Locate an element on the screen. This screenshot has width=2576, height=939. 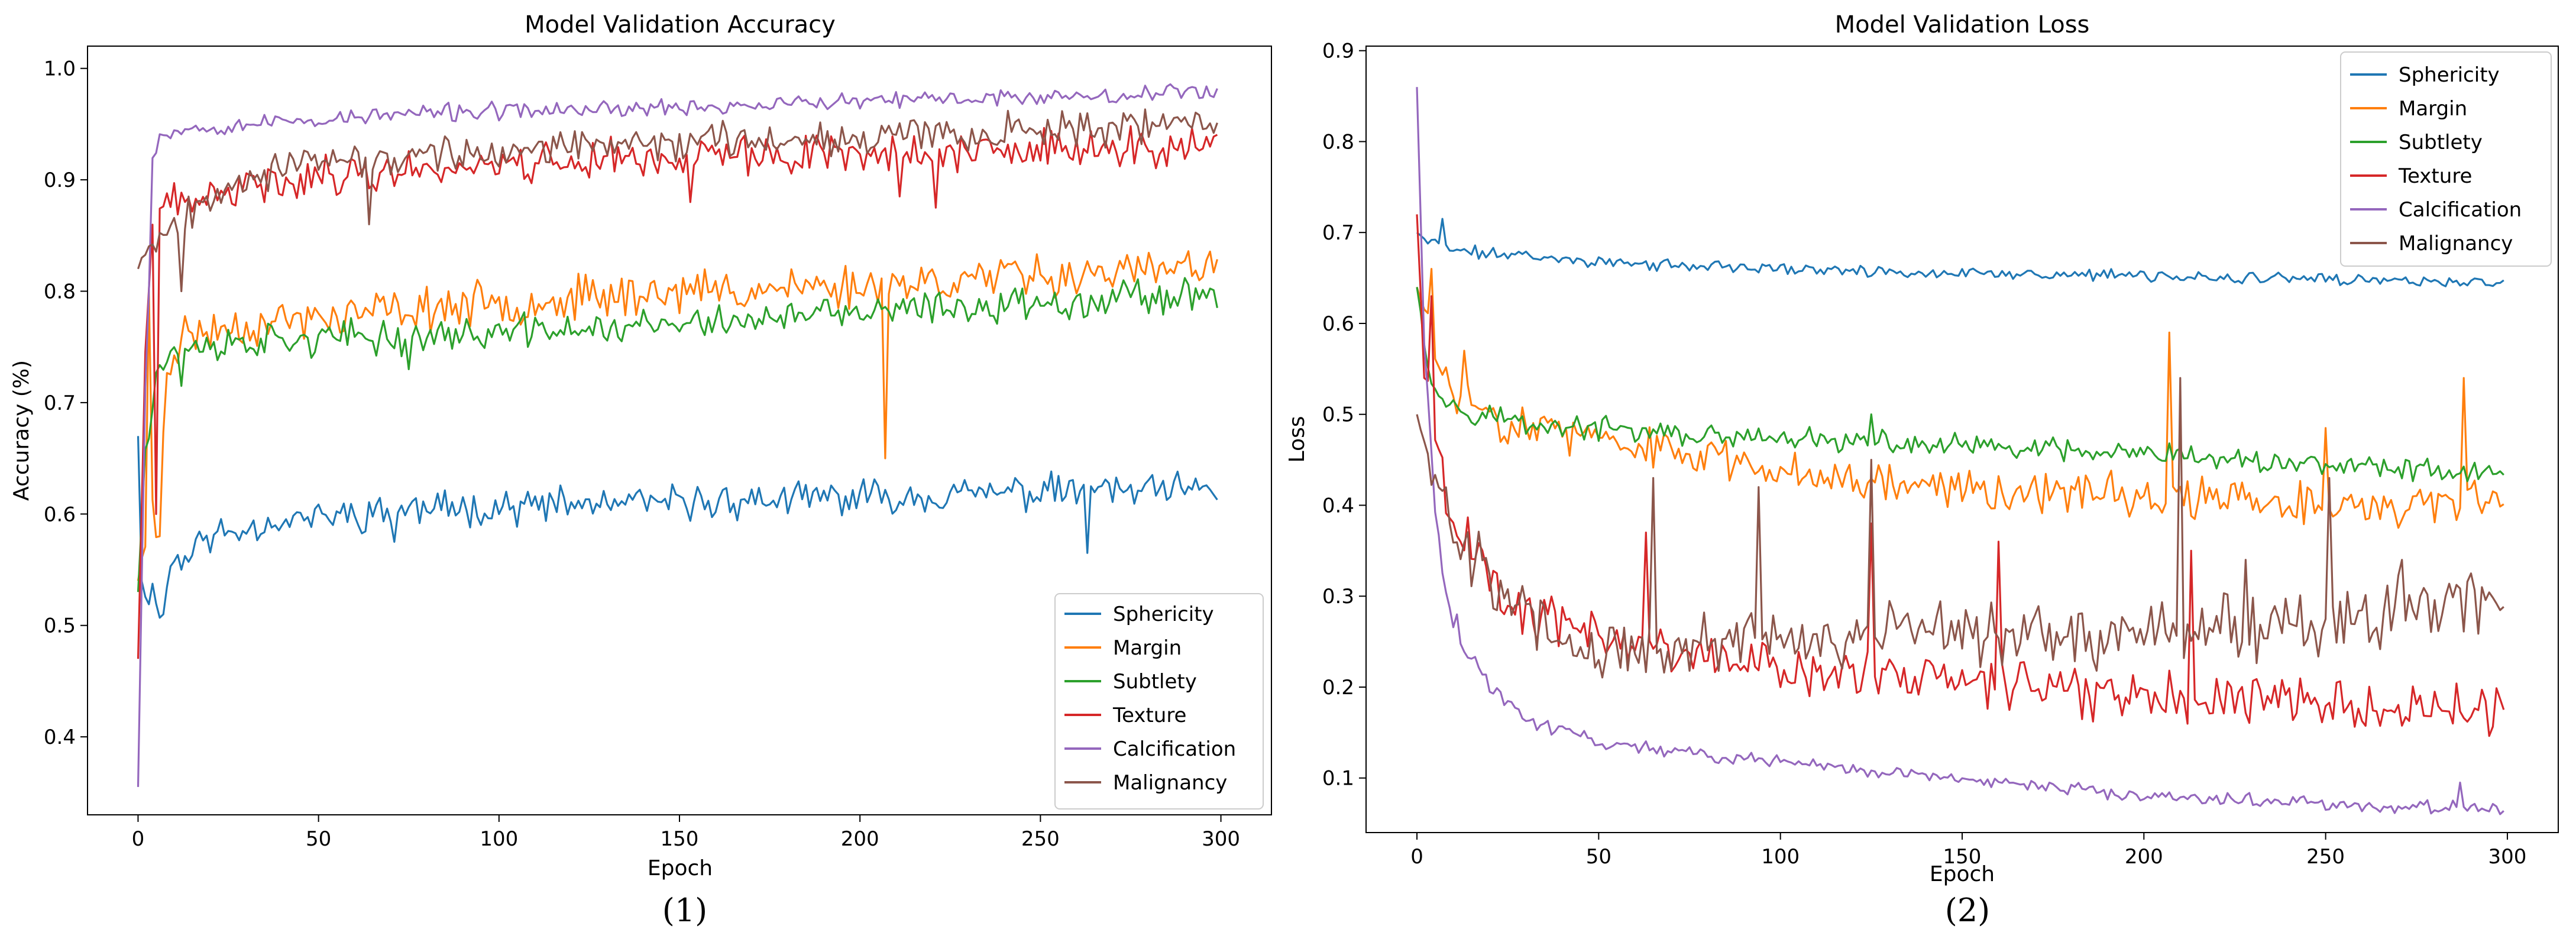
series-line-margin is located at coordinates (678, 415).